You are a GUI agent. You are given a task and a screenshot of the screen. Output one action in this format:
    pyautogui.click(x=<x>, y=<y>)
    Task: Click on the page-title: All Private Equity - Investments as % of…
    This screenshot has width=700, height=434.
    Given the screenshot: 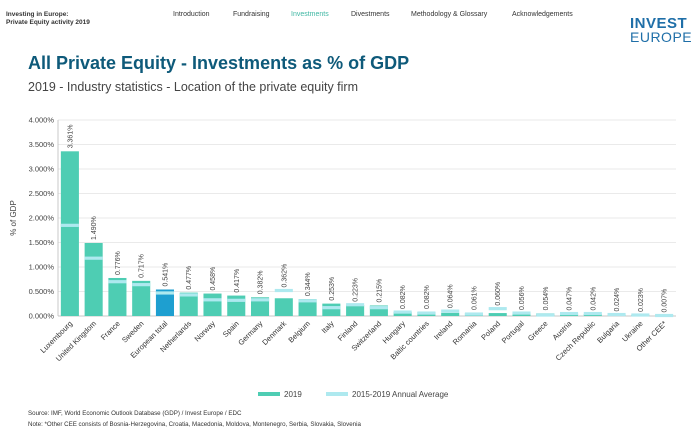 What is the action you would take?
    pyautogui.click(x=219, y=63)
    